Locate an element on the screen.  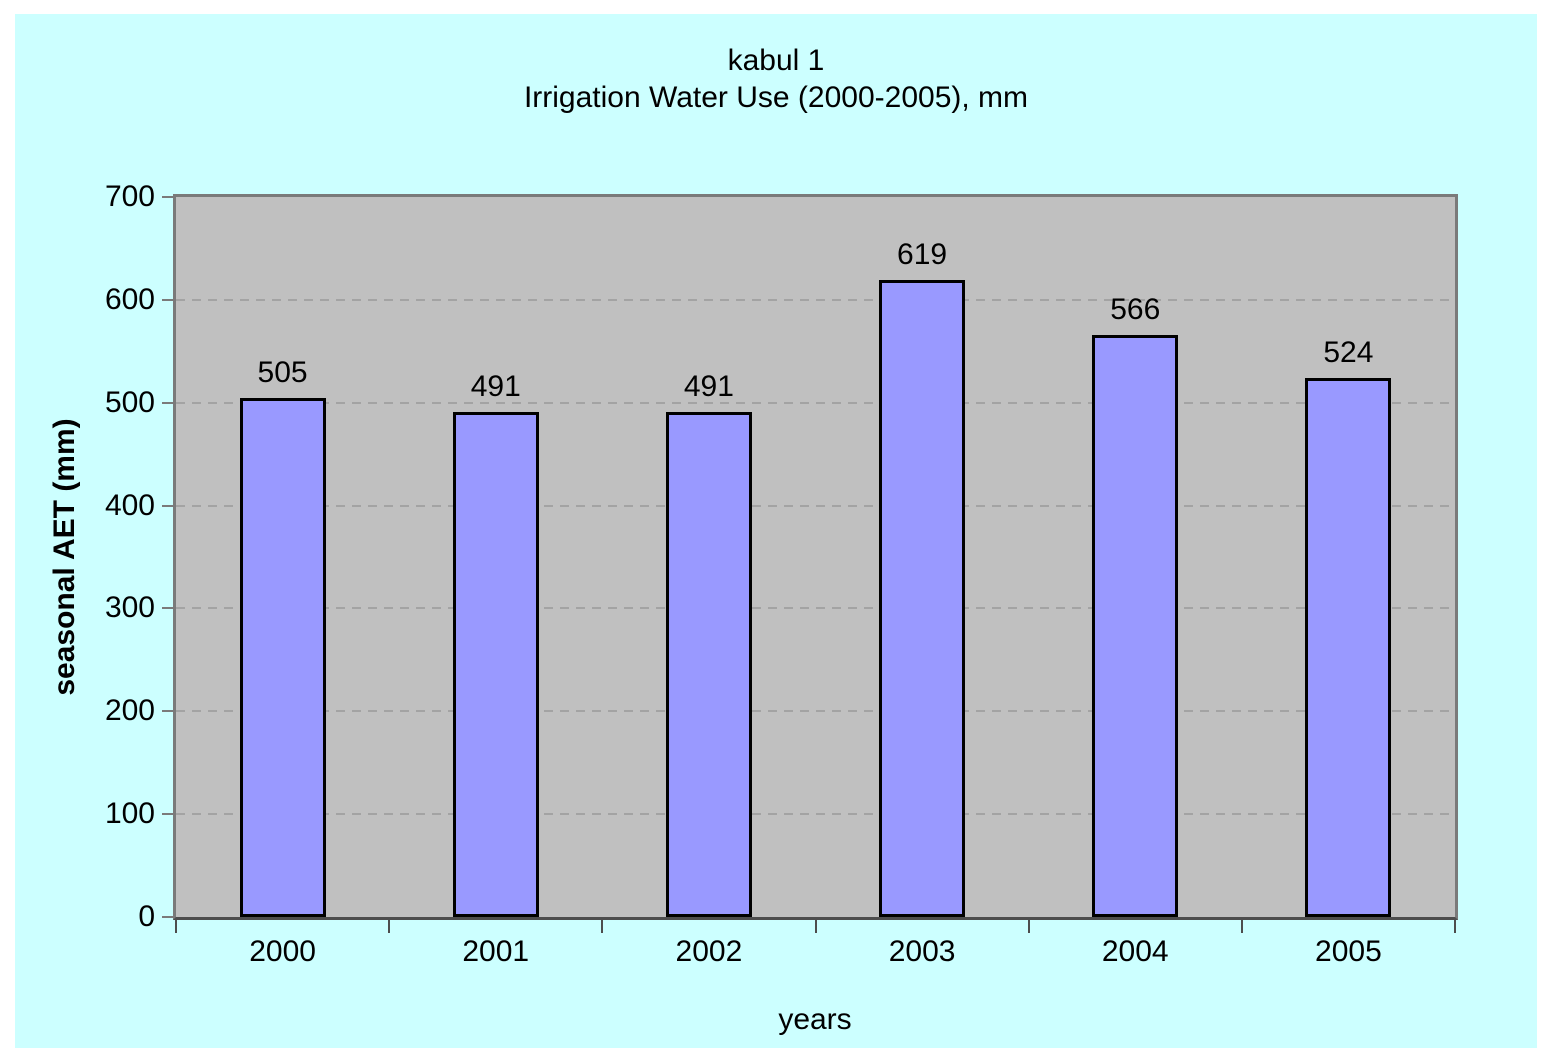
y-tick-label-0: 0 is located at coordinates (146, 916).